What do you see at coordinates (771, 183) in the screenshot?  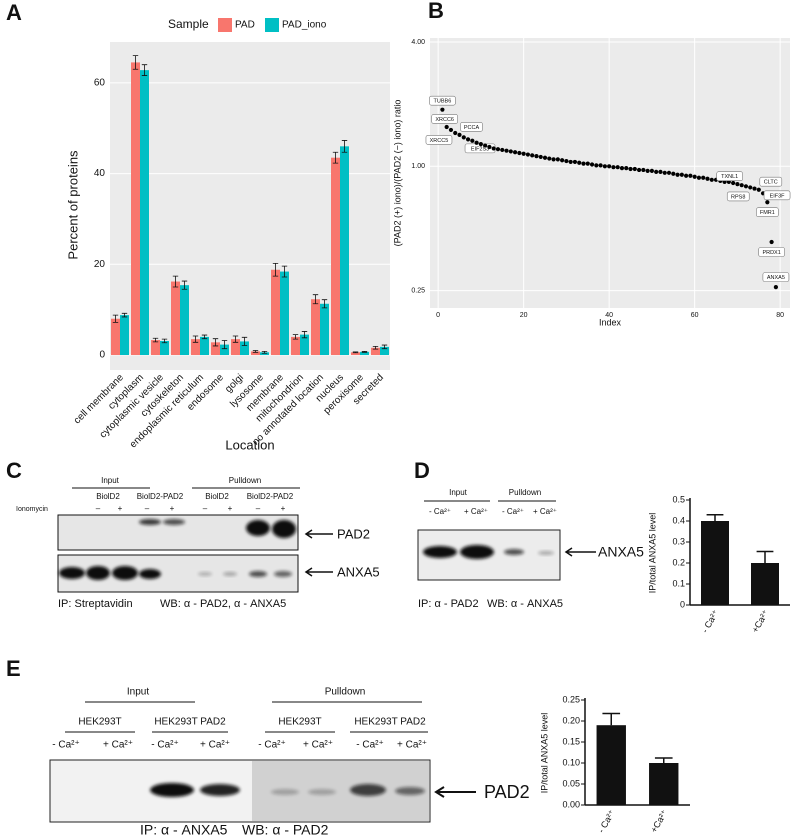 I see `point-label: CLTC` at bounding box center [771, 183].